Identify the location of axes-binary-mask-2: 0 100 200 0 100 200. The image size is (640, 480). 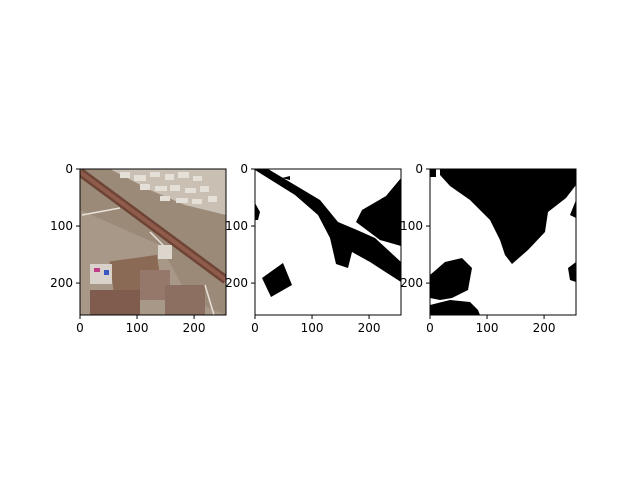
(488, 248).